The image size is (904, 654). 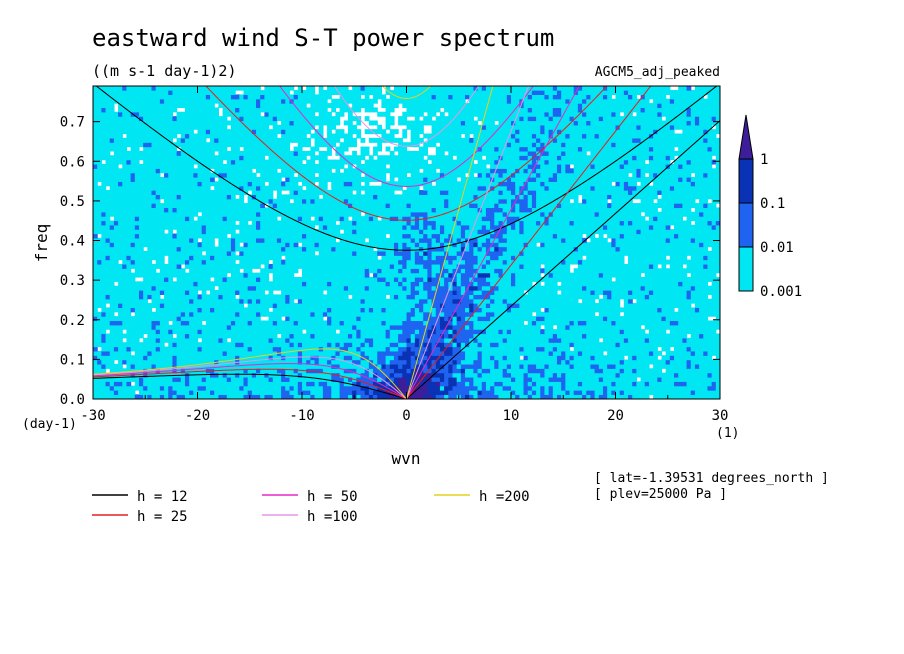 I want to click on dispersion-curve-h50-inertia-gravity, so click(x=406, y=136).